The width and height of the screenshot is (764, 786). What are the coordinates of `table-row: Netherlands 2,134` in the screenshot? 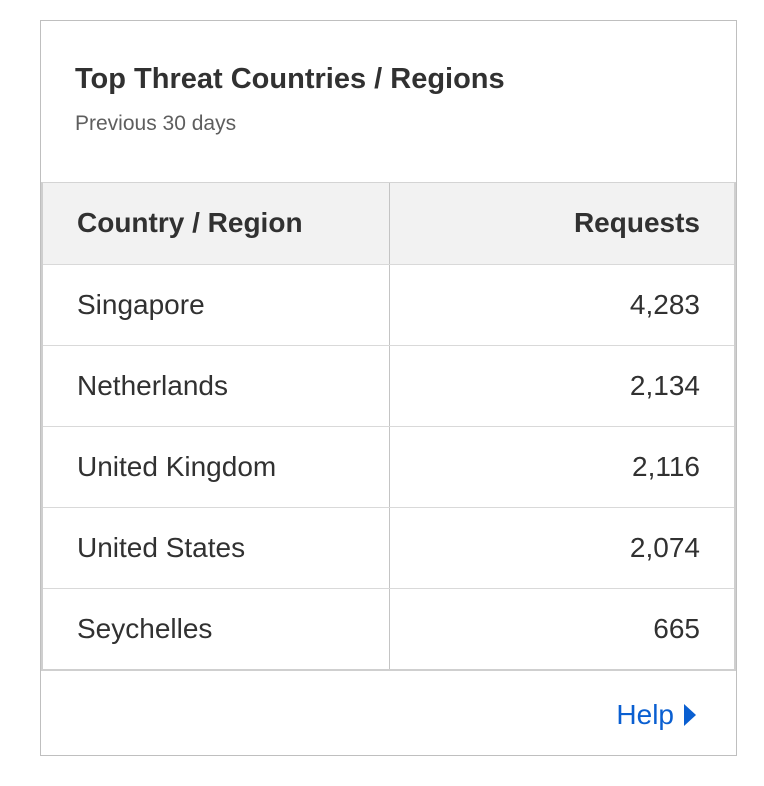 It's located at (388, 386).